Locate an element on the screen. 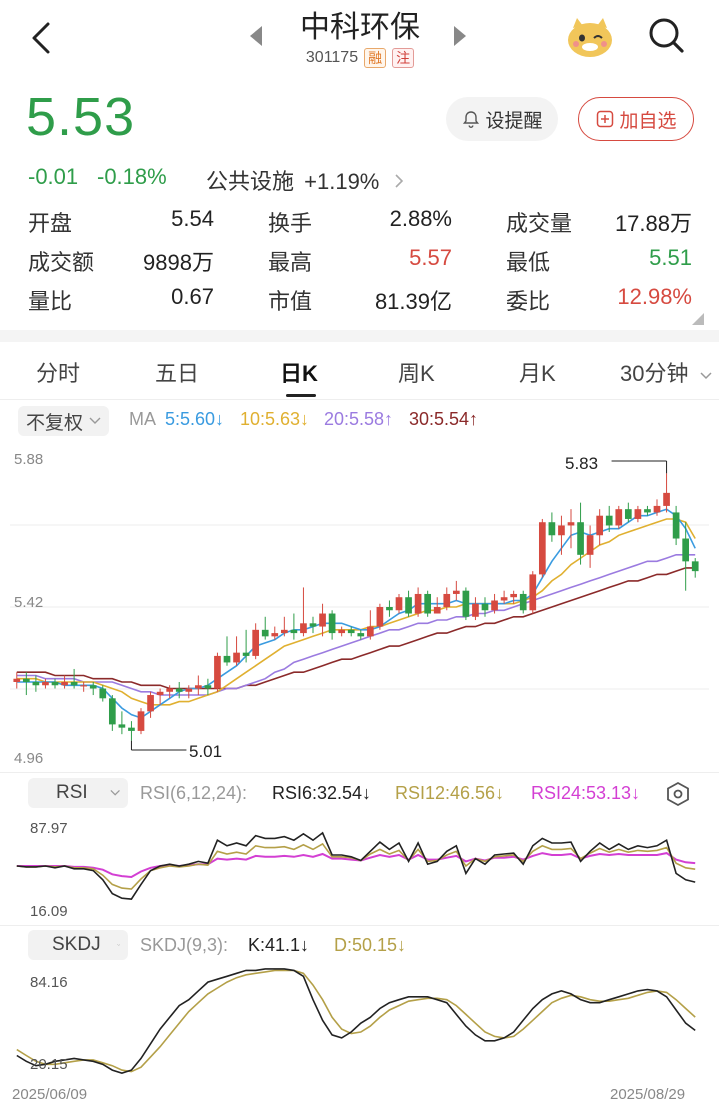 This screenshot has height=1106, width=719. tab-30-minute: 30分钟 is located at coordinates (666, 372).